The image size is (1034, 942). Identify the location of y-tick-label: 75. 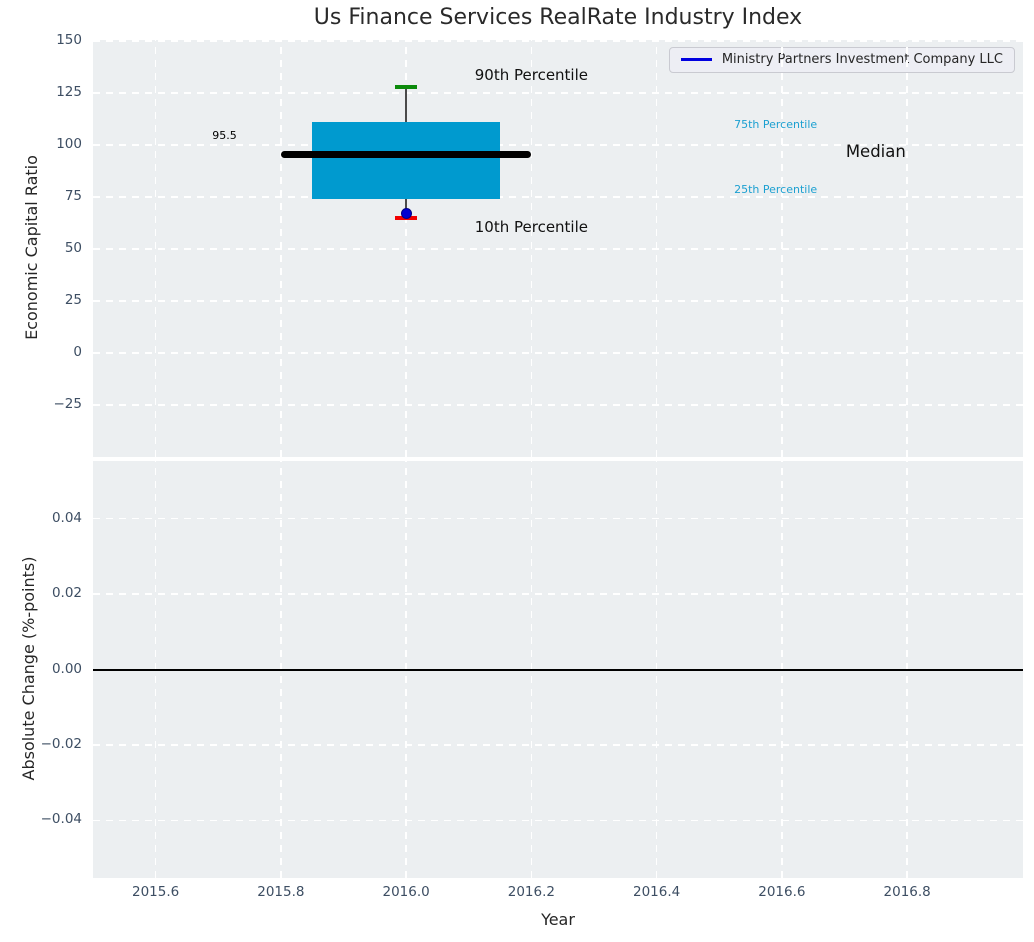
(73, 196).